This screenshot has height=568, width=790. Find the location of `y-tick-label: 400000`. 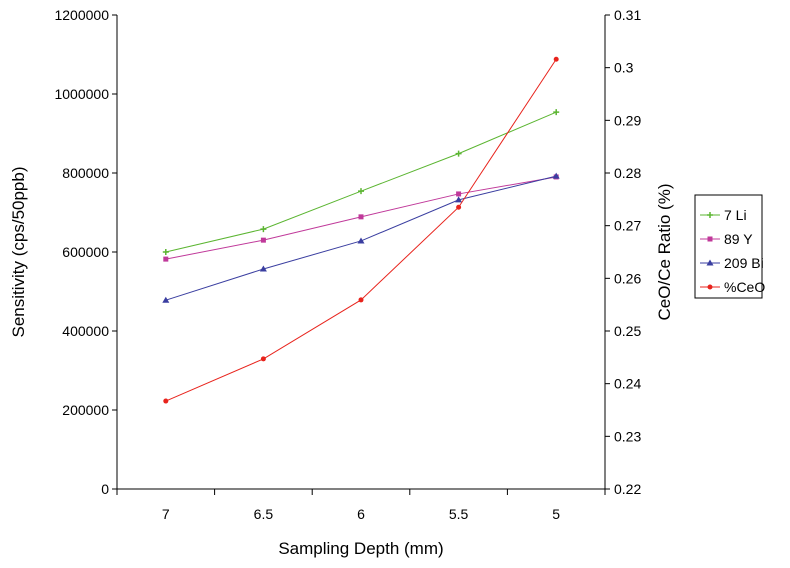

y-tick-label: 400000 is located at coordinates (85, 331).